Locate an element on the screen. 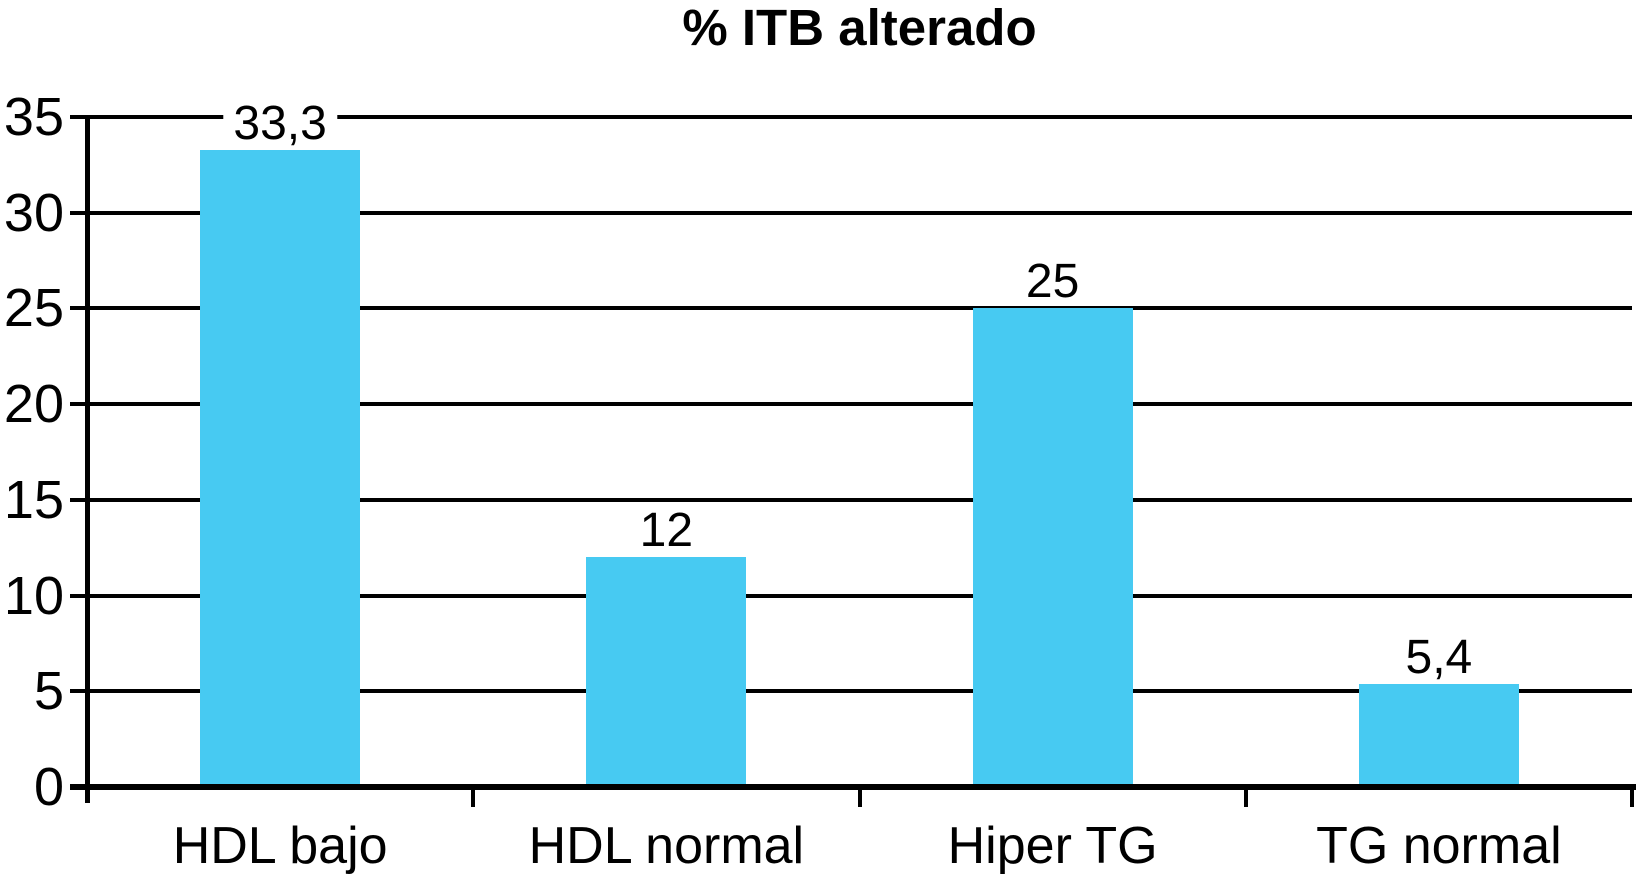  x-axis-line is located at coordinates (853, 787).